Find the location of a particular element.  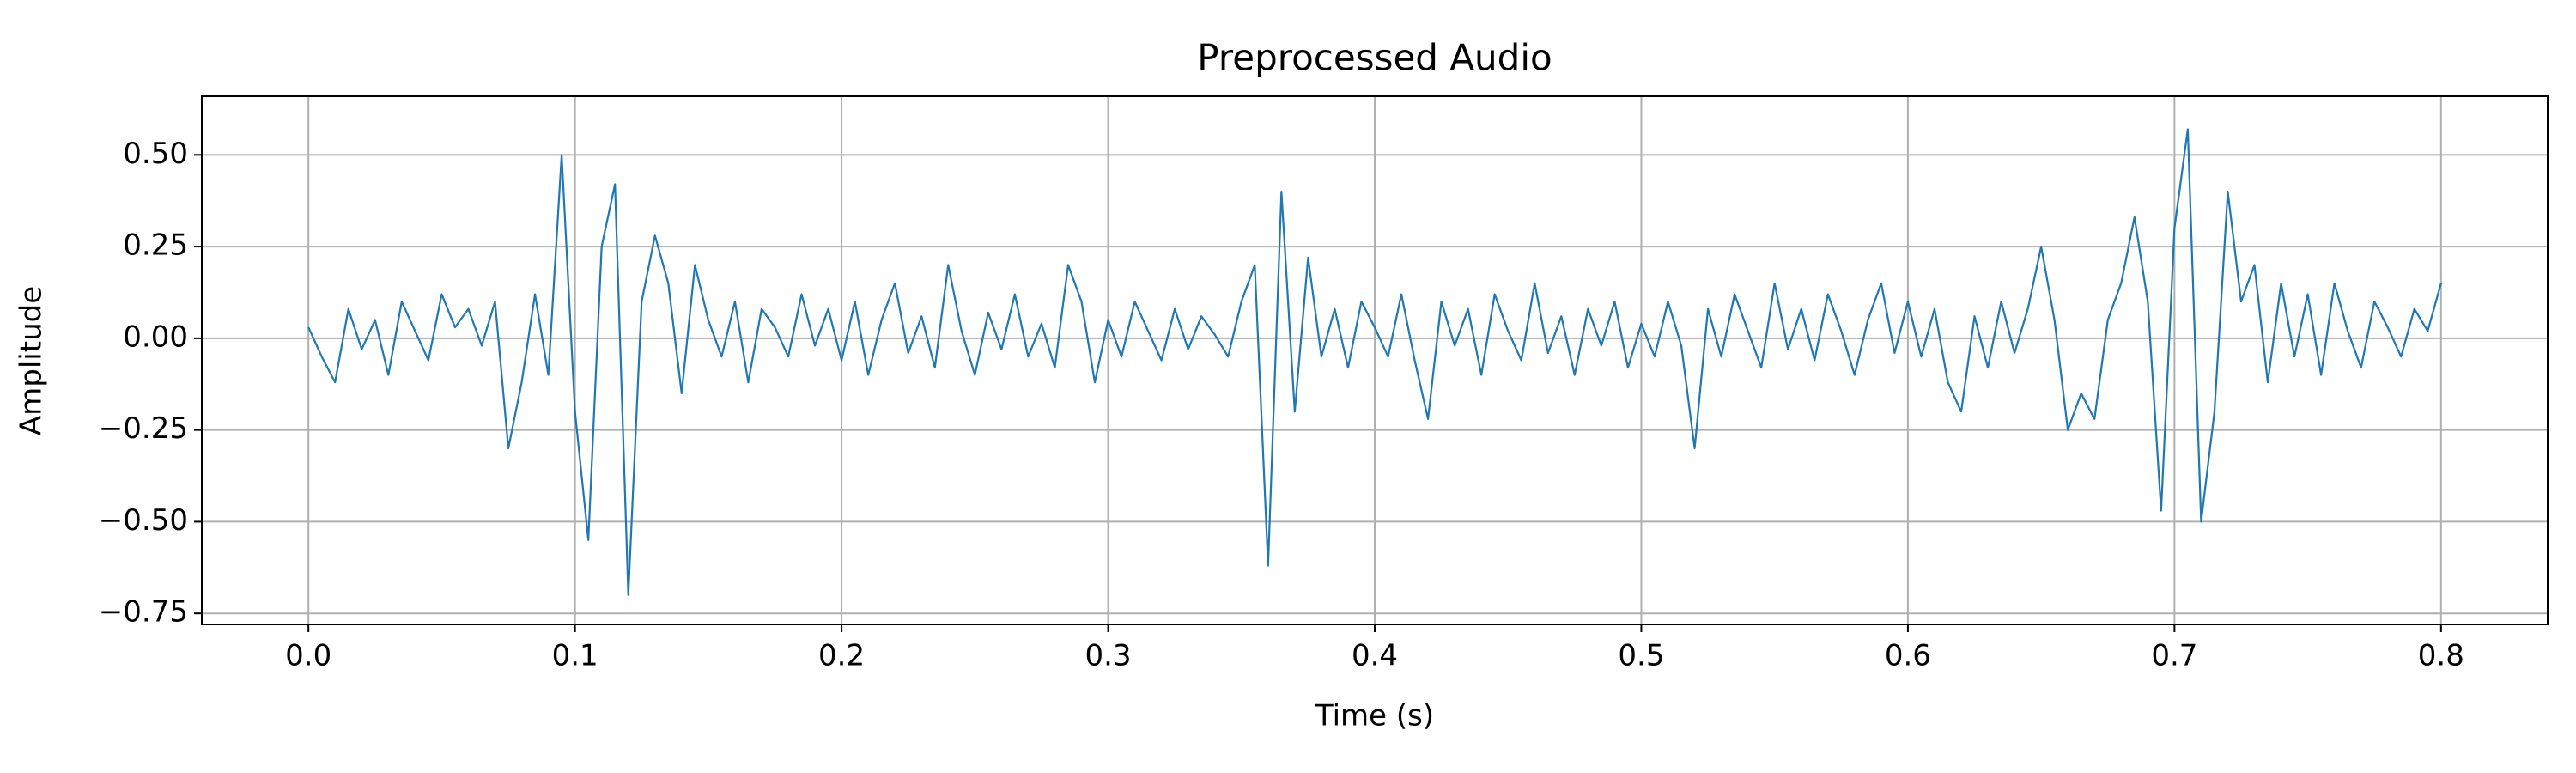

x-axis-label: Time (s) is located at coordinates (1374, 716).